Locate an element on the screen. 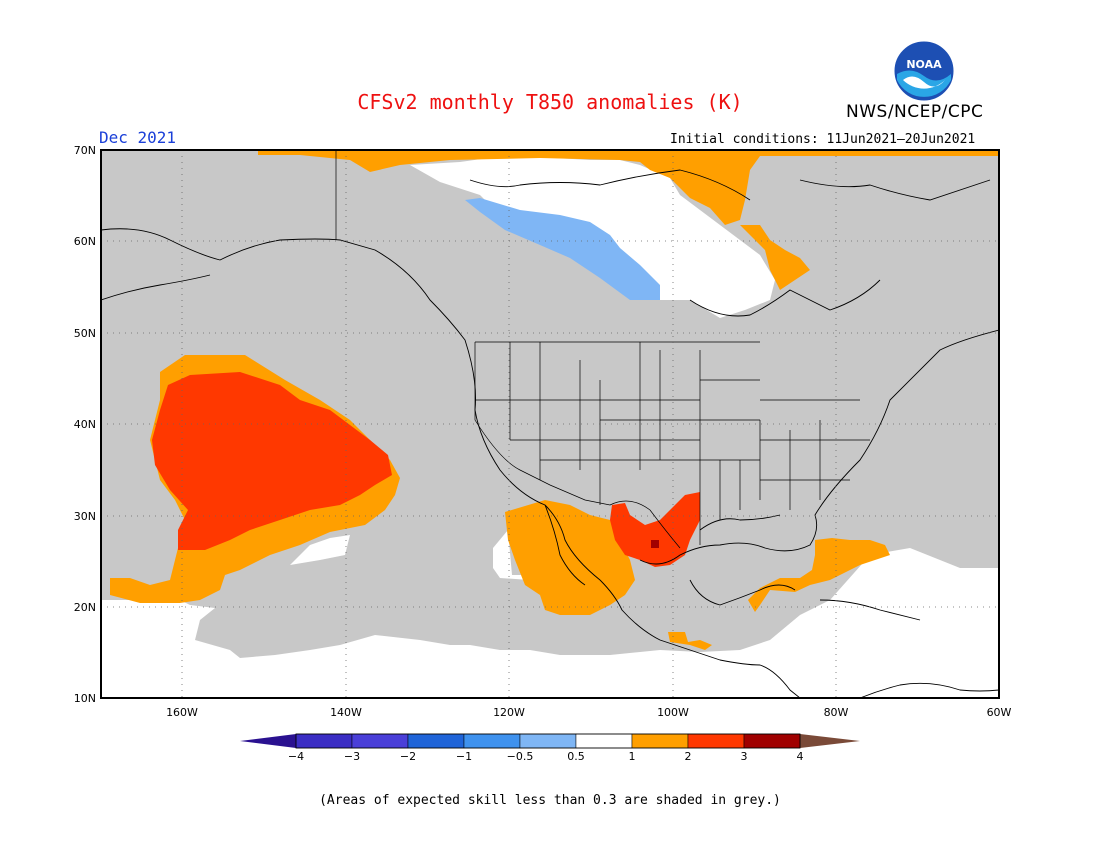 The image size is (1100, 850). neutral-region-baja is located at coordinates (511, 555).